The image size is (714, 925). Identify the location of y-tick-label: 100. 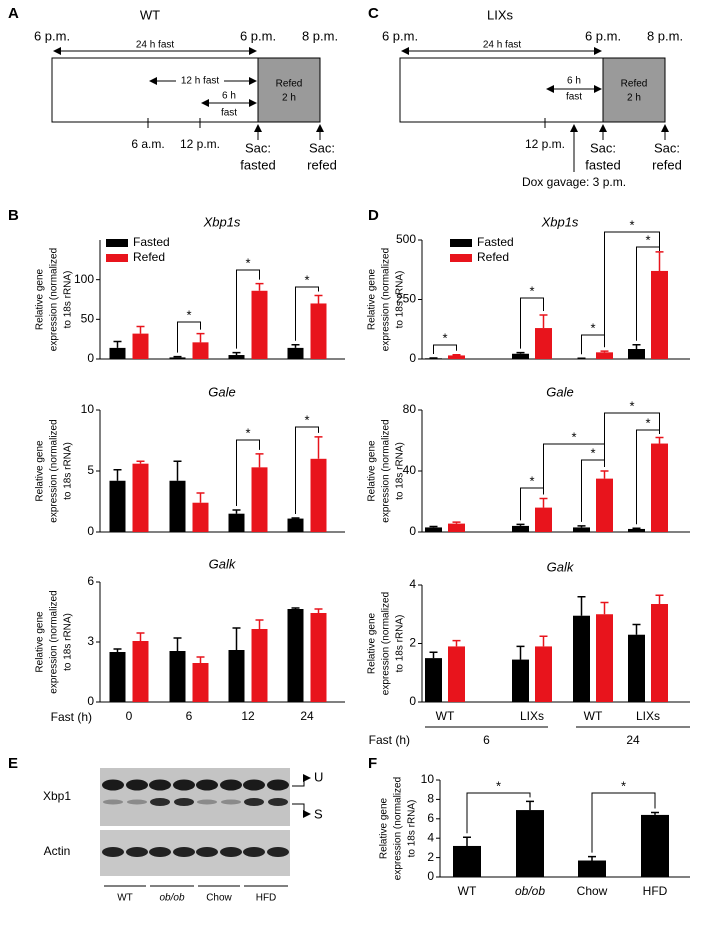
(84, 279).